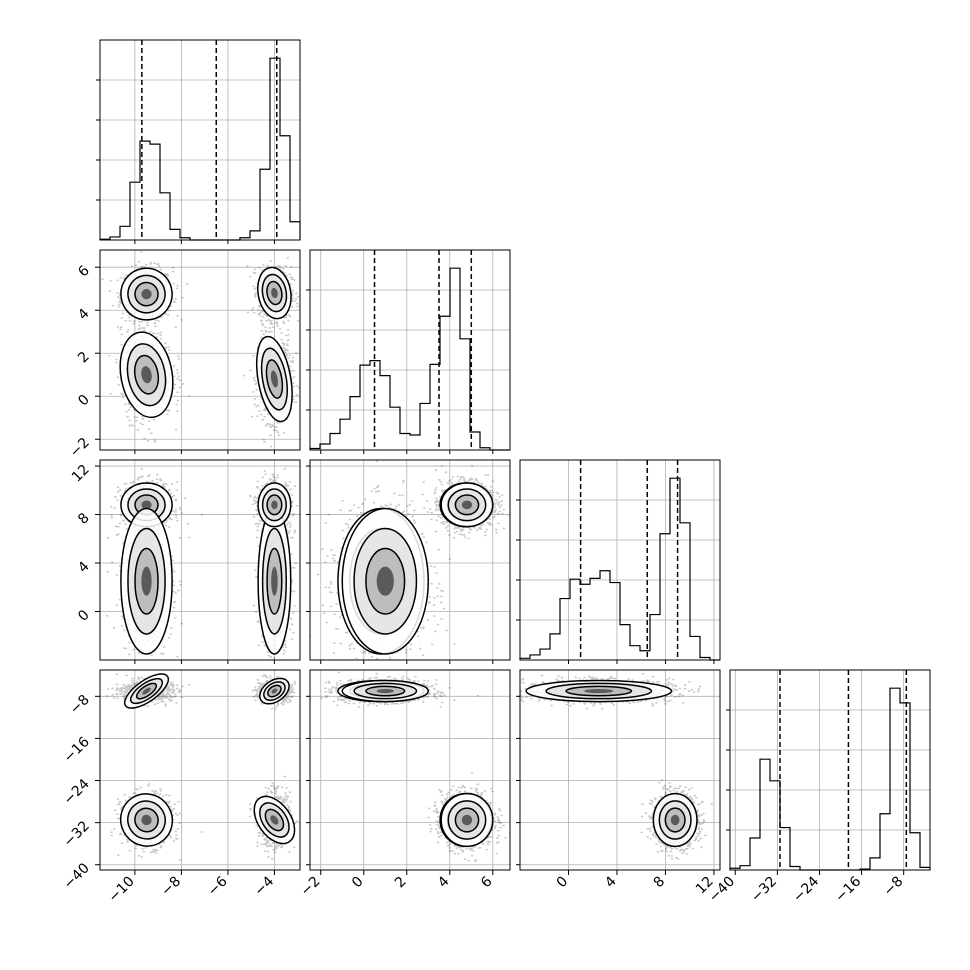 Image resolution: width=970 pixels, height=970 pixels. I want to click on x-tick-label: −16, so click(848, 889).